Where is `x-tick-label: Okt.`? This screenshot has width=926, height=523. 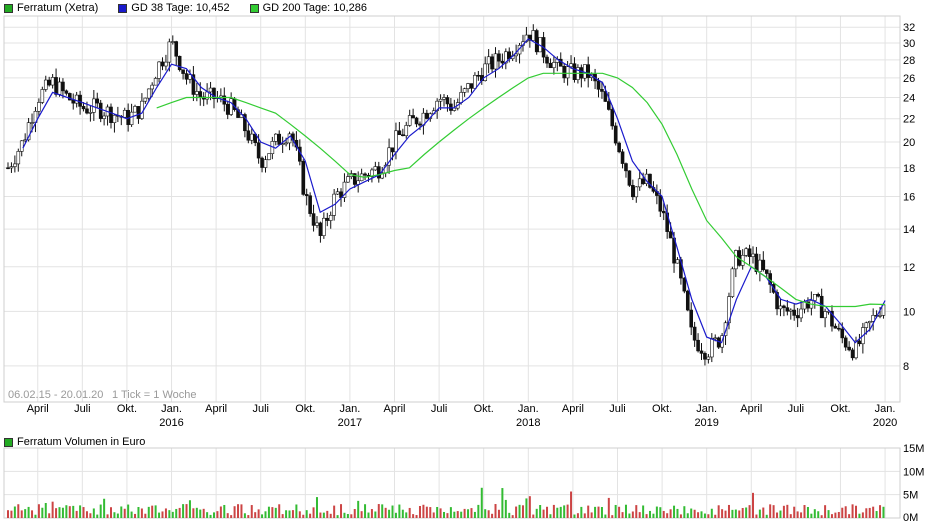 x-tick-label: Okt. is located at coordinates (127, 409).